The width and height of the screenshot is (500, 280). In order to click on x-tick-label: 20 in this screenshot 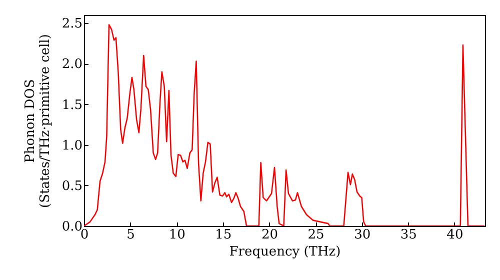, I will do `click(269, 235)`.